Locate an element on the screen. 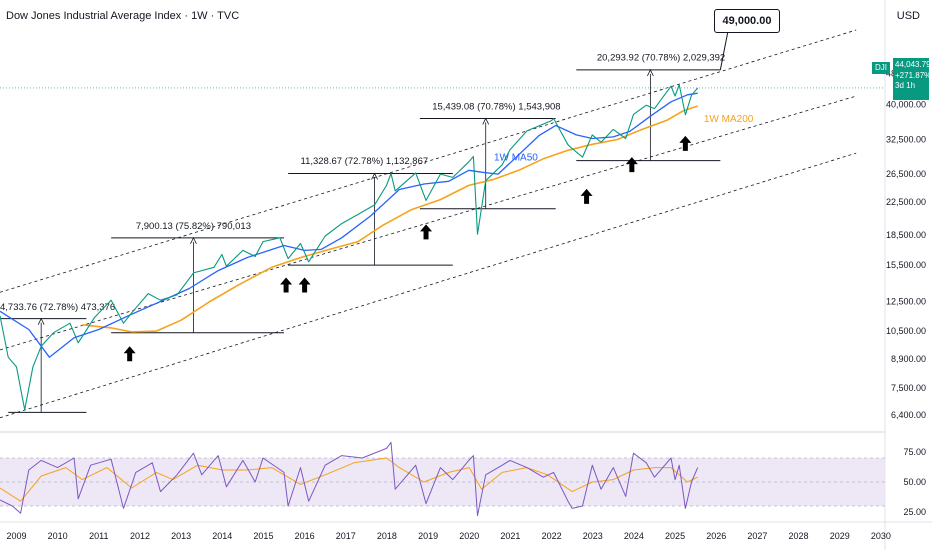 The width and height of the screenshot is (932, 550). rsi-y-tick-label: 50.00 is located at coordinates (914, 482).